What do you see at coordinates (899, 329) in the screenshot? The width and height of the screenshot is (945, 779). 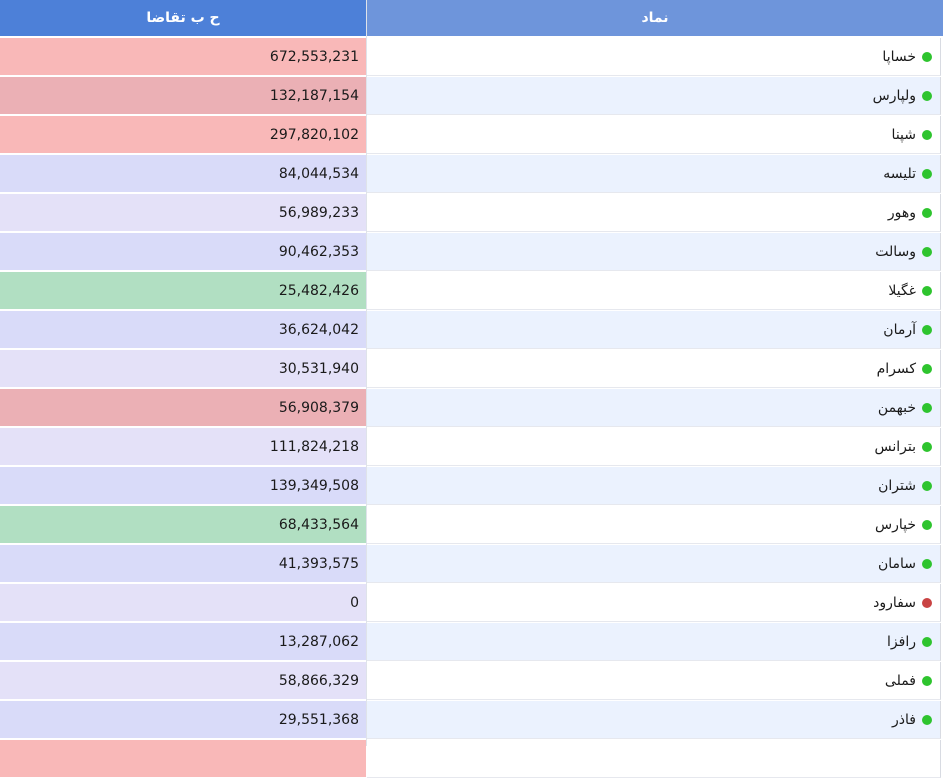 I see `symbol-label: آرمان` at bounding box center [899, 329].